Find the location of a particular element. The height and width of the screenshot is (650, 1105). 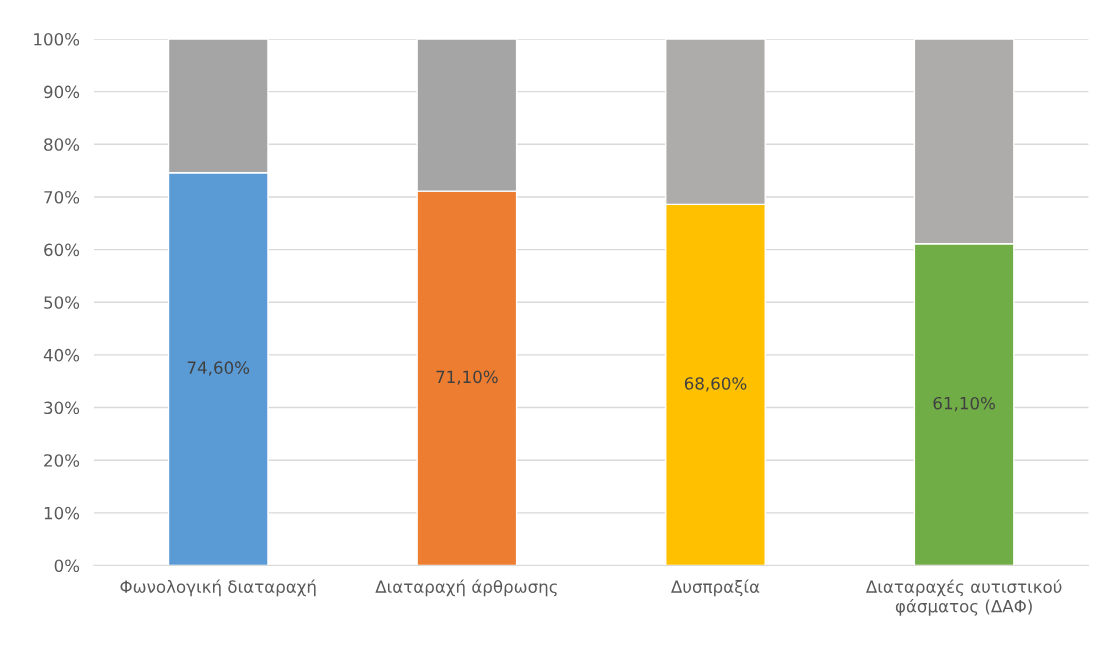

y-tick-label: 0% is located at coordinates (67, 566).